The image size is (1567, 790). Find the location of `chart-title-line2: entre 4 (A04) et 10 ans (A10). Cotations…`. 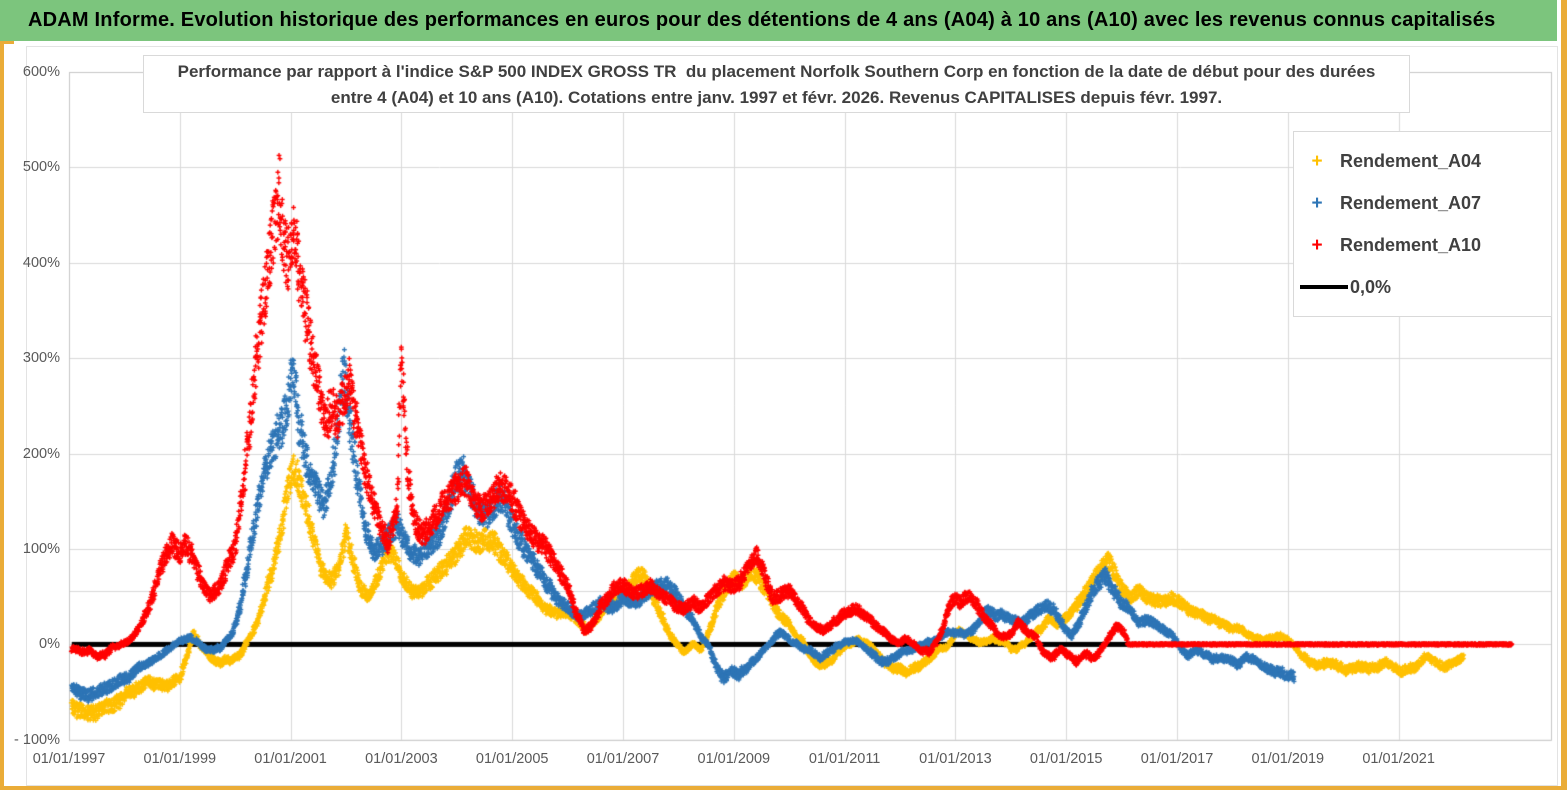

chart-title-line2: entre 4 (A04) et 10 ans (A10). Cotations… is located at coordinates (776, 97).